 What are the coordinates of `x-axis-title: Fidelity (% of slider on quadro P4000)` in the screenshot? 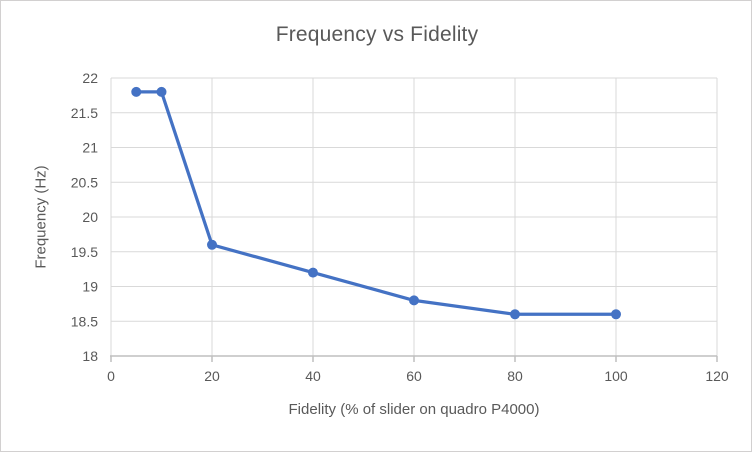 It's located at (414, 409).